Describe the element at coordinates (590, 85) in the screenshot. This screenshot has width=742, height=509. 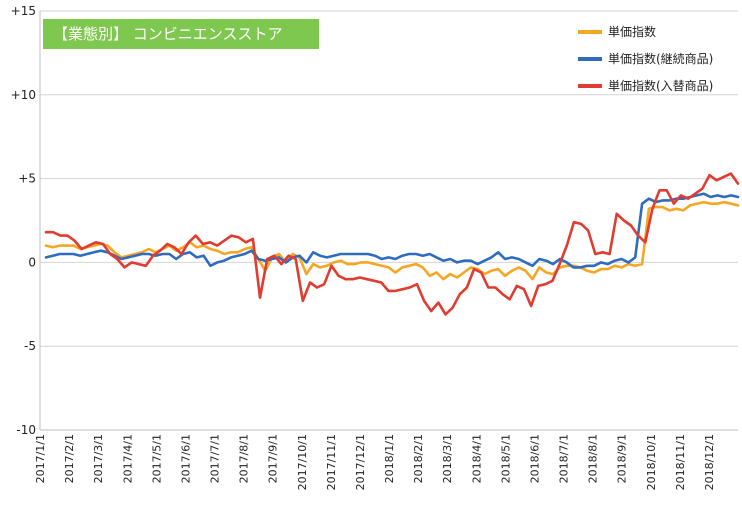
I see `legend-swatch-replacement` at that location.